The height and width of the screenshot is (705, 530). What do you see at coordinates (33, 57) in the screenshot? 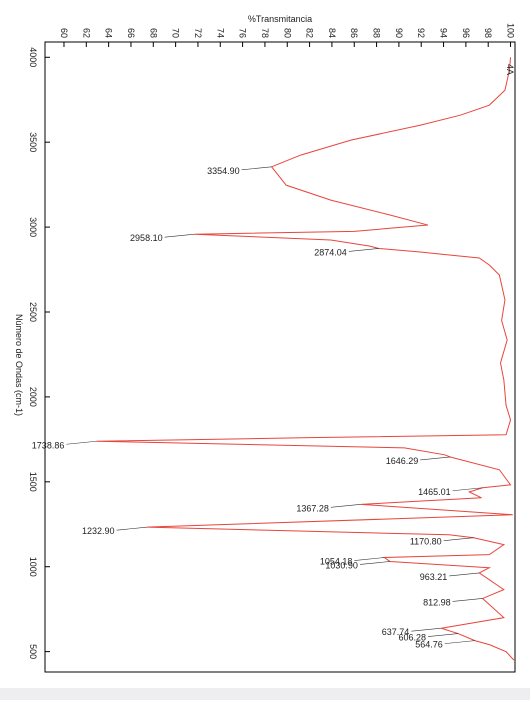
I see `y-tick-label: 4000` at bounding box center [33, 57].